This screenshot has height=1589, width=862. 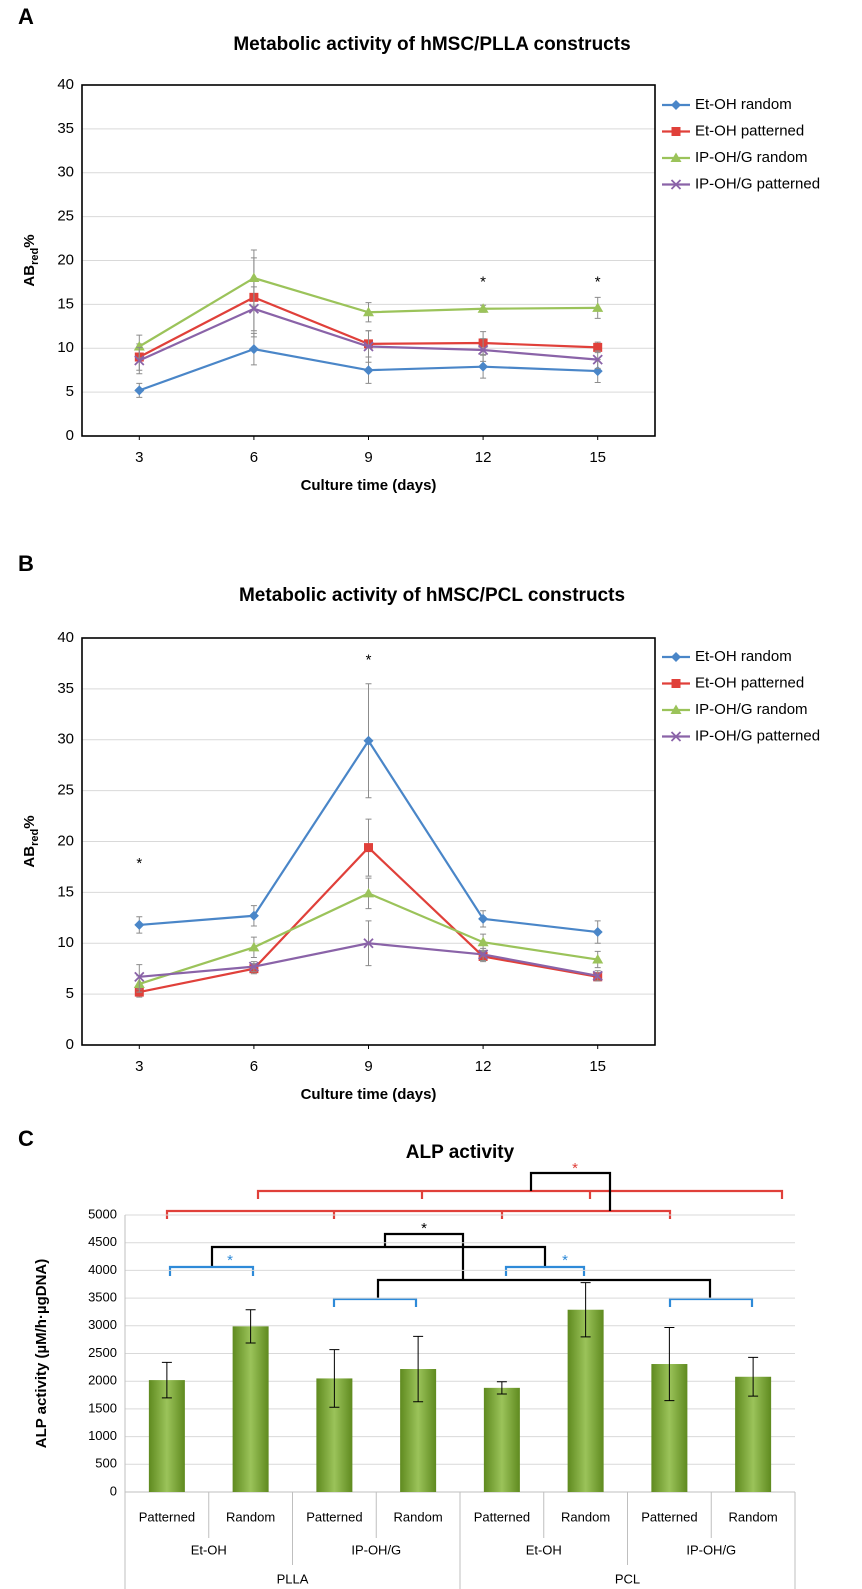 I want to click on legend-label: Et-OH random, so click(x=743, y=656).